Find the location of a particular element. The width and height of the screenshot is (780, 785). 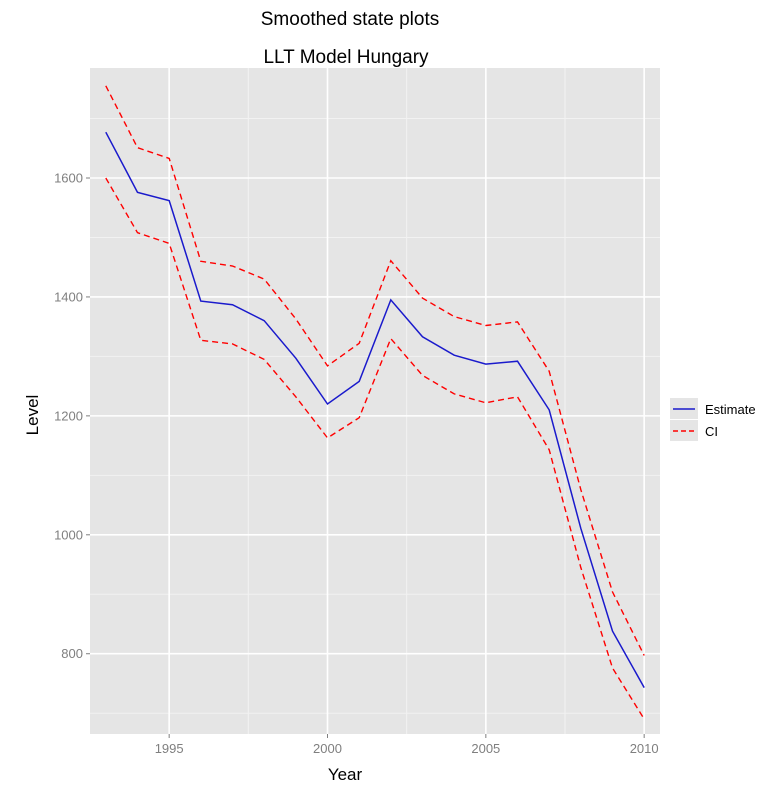

chart-subtitle: LLT Model Hungary is located at coordinates (346, 57).